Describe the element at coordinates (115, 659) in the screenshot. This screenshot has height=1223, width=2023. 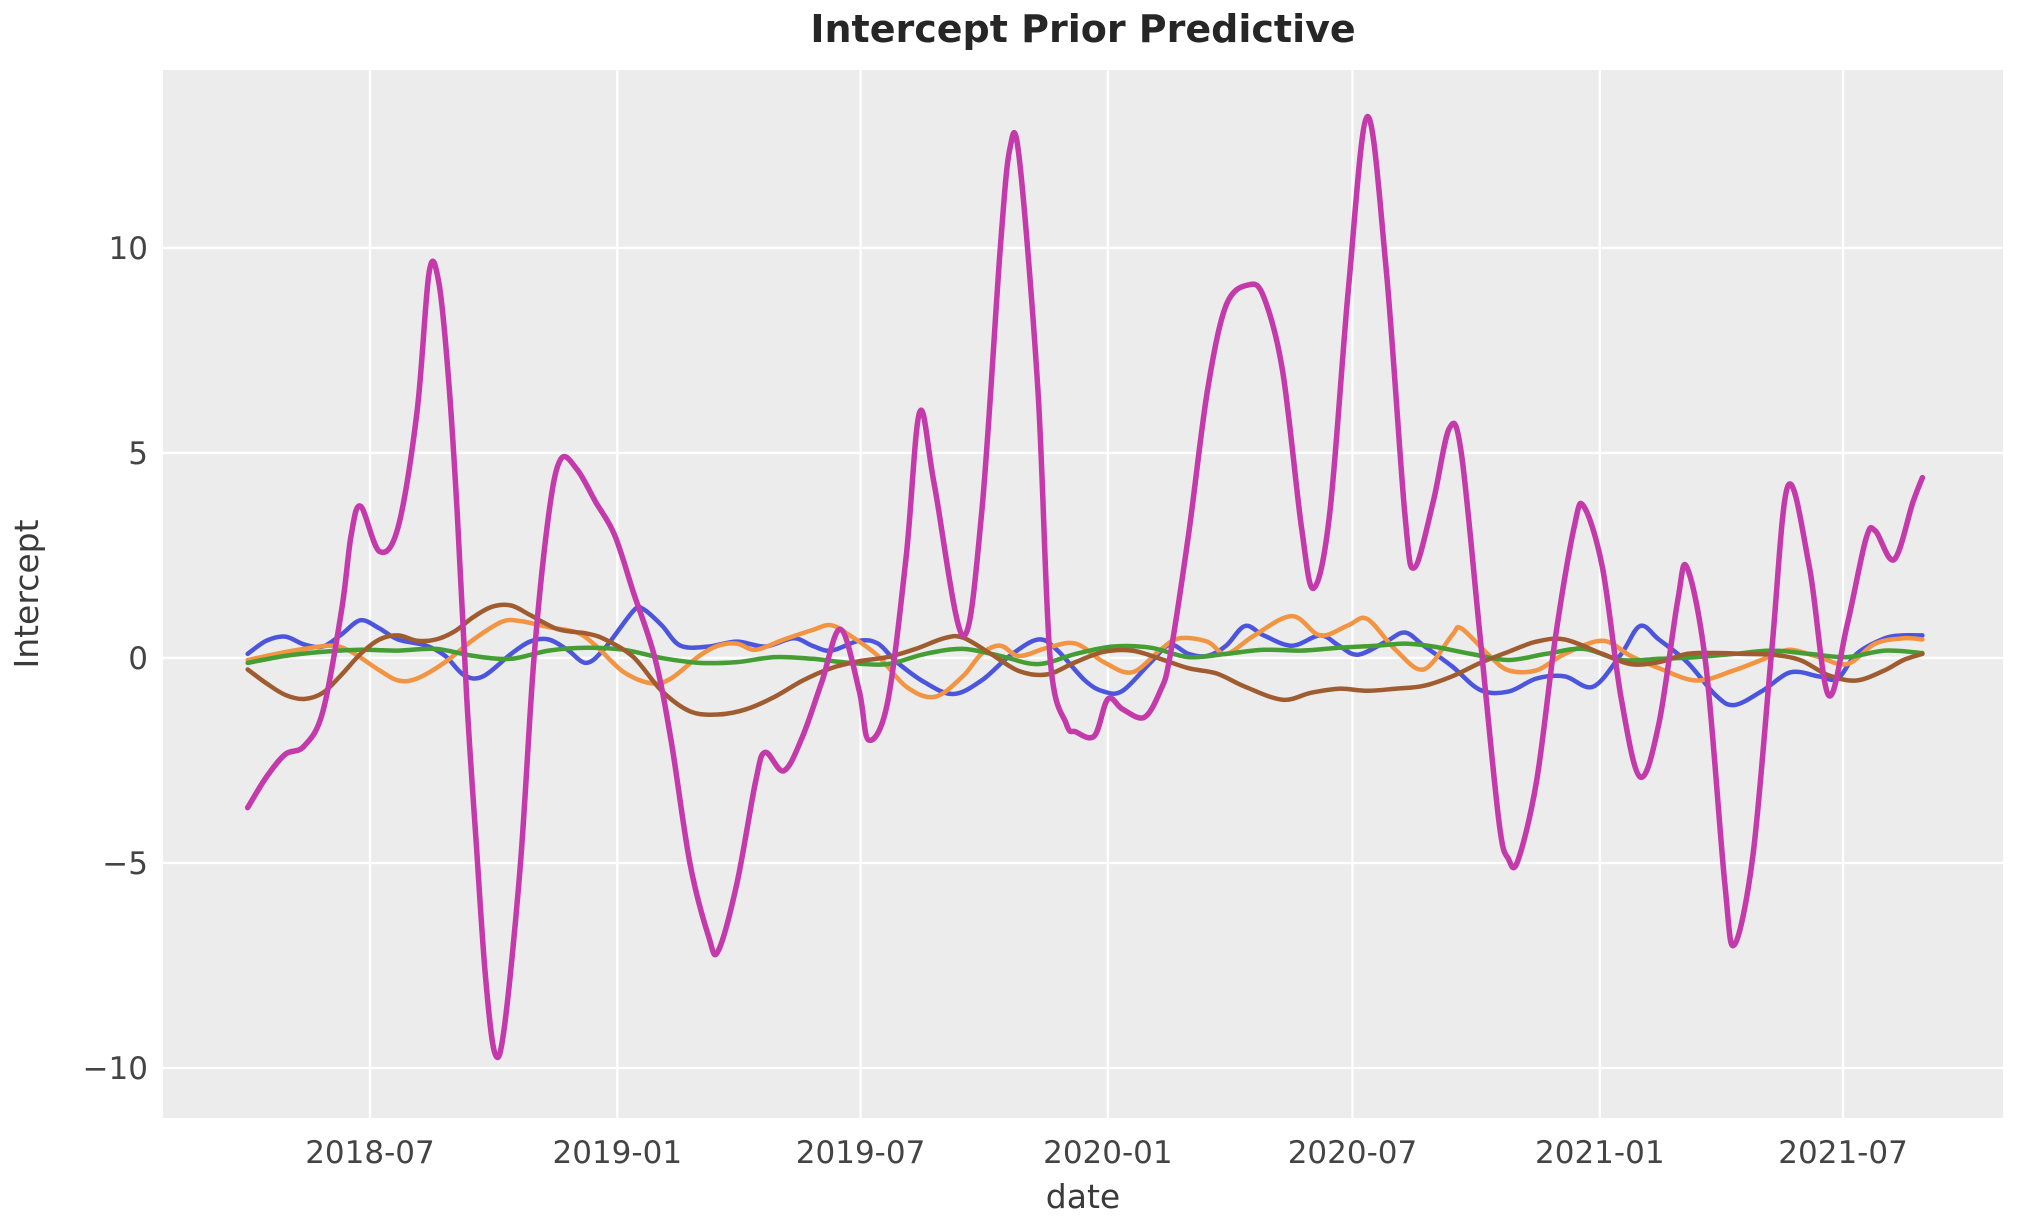
I see `y-tick-labels: −10 −5 0 5 10` at that location.